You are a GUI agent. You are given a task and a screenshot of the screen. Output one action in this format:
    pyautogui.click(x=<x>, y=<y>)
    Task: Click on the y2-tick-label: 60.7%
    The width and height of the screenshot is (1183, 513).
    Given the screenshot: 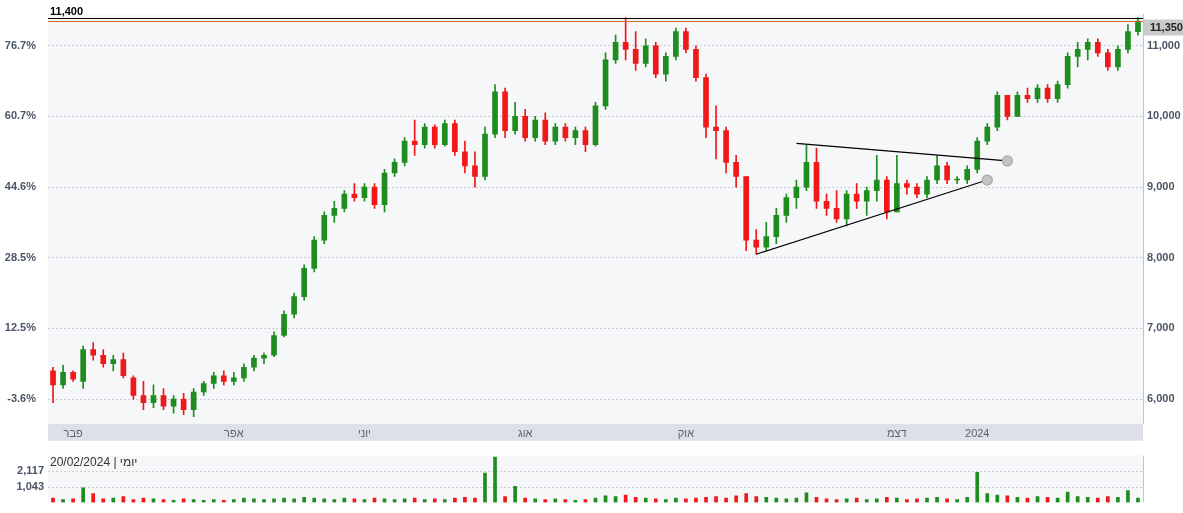 What is the action you would take?
    pyautogui.click(x=20, y=115)
    